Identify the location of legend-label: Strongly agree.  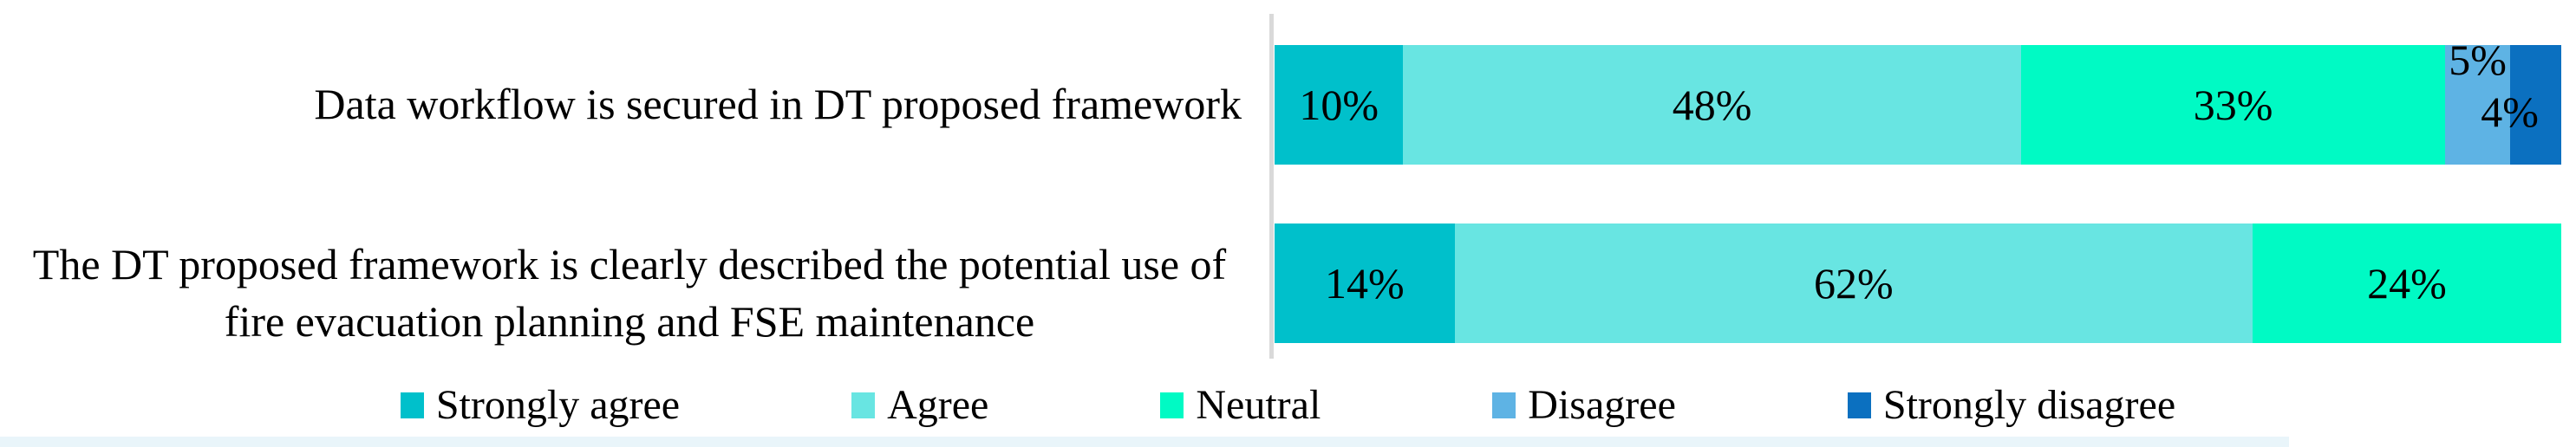
(558, 405).